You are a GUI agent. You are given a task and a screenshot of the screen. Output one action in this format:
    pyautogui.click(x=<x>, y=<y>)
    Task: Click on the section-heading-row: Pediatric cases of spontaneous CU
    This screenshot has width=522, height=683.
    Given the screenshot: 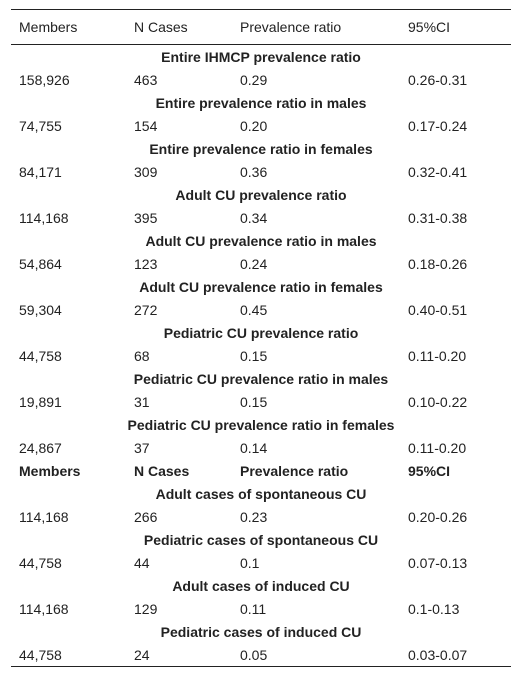 What is the action you would take?
    pyautogui.click(x=261, y=539)
    